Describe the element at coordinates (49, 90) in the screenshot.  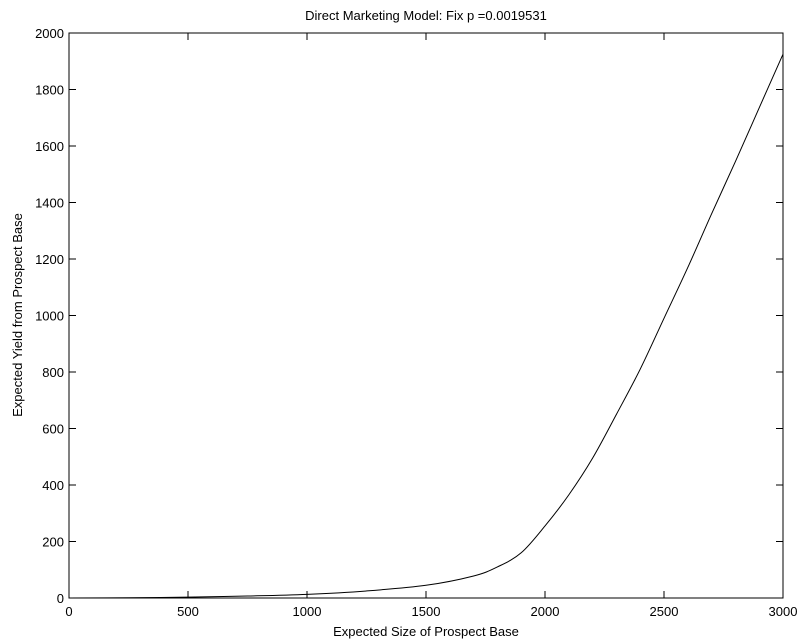
I see `y-tick-label-9: 1800` at that location.